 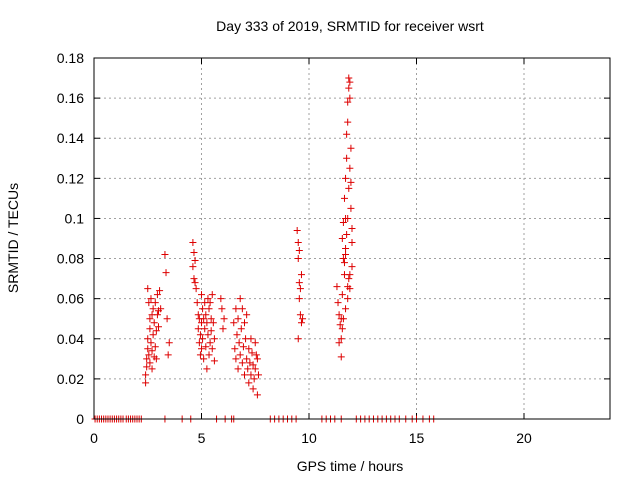 What do you see at coordinates (75, 218) in the screenshot?
I see `y-tick-label: 0.1` at bounding box center [75, 218].